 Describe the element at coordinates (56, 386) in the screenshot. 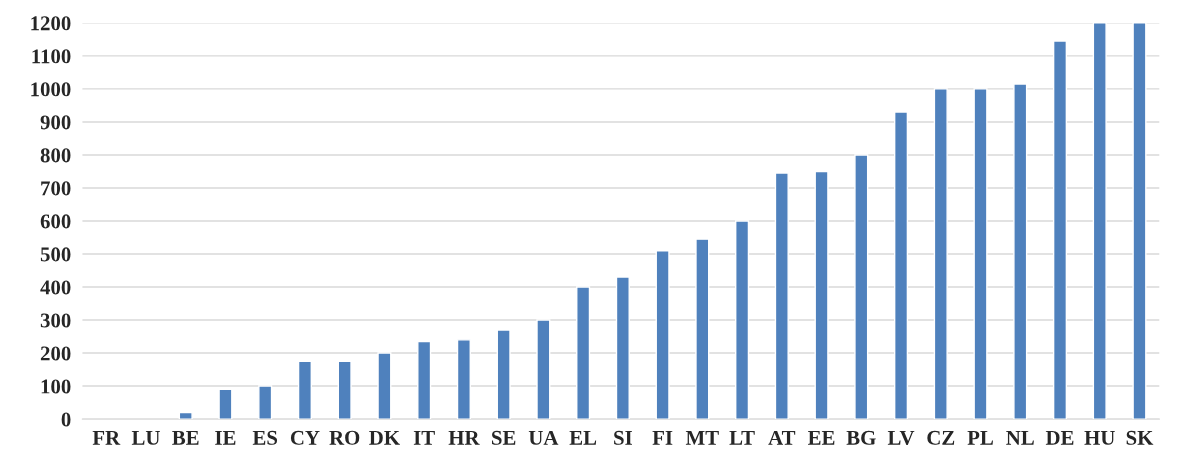

I see `y-tick-label: 100` at that location.